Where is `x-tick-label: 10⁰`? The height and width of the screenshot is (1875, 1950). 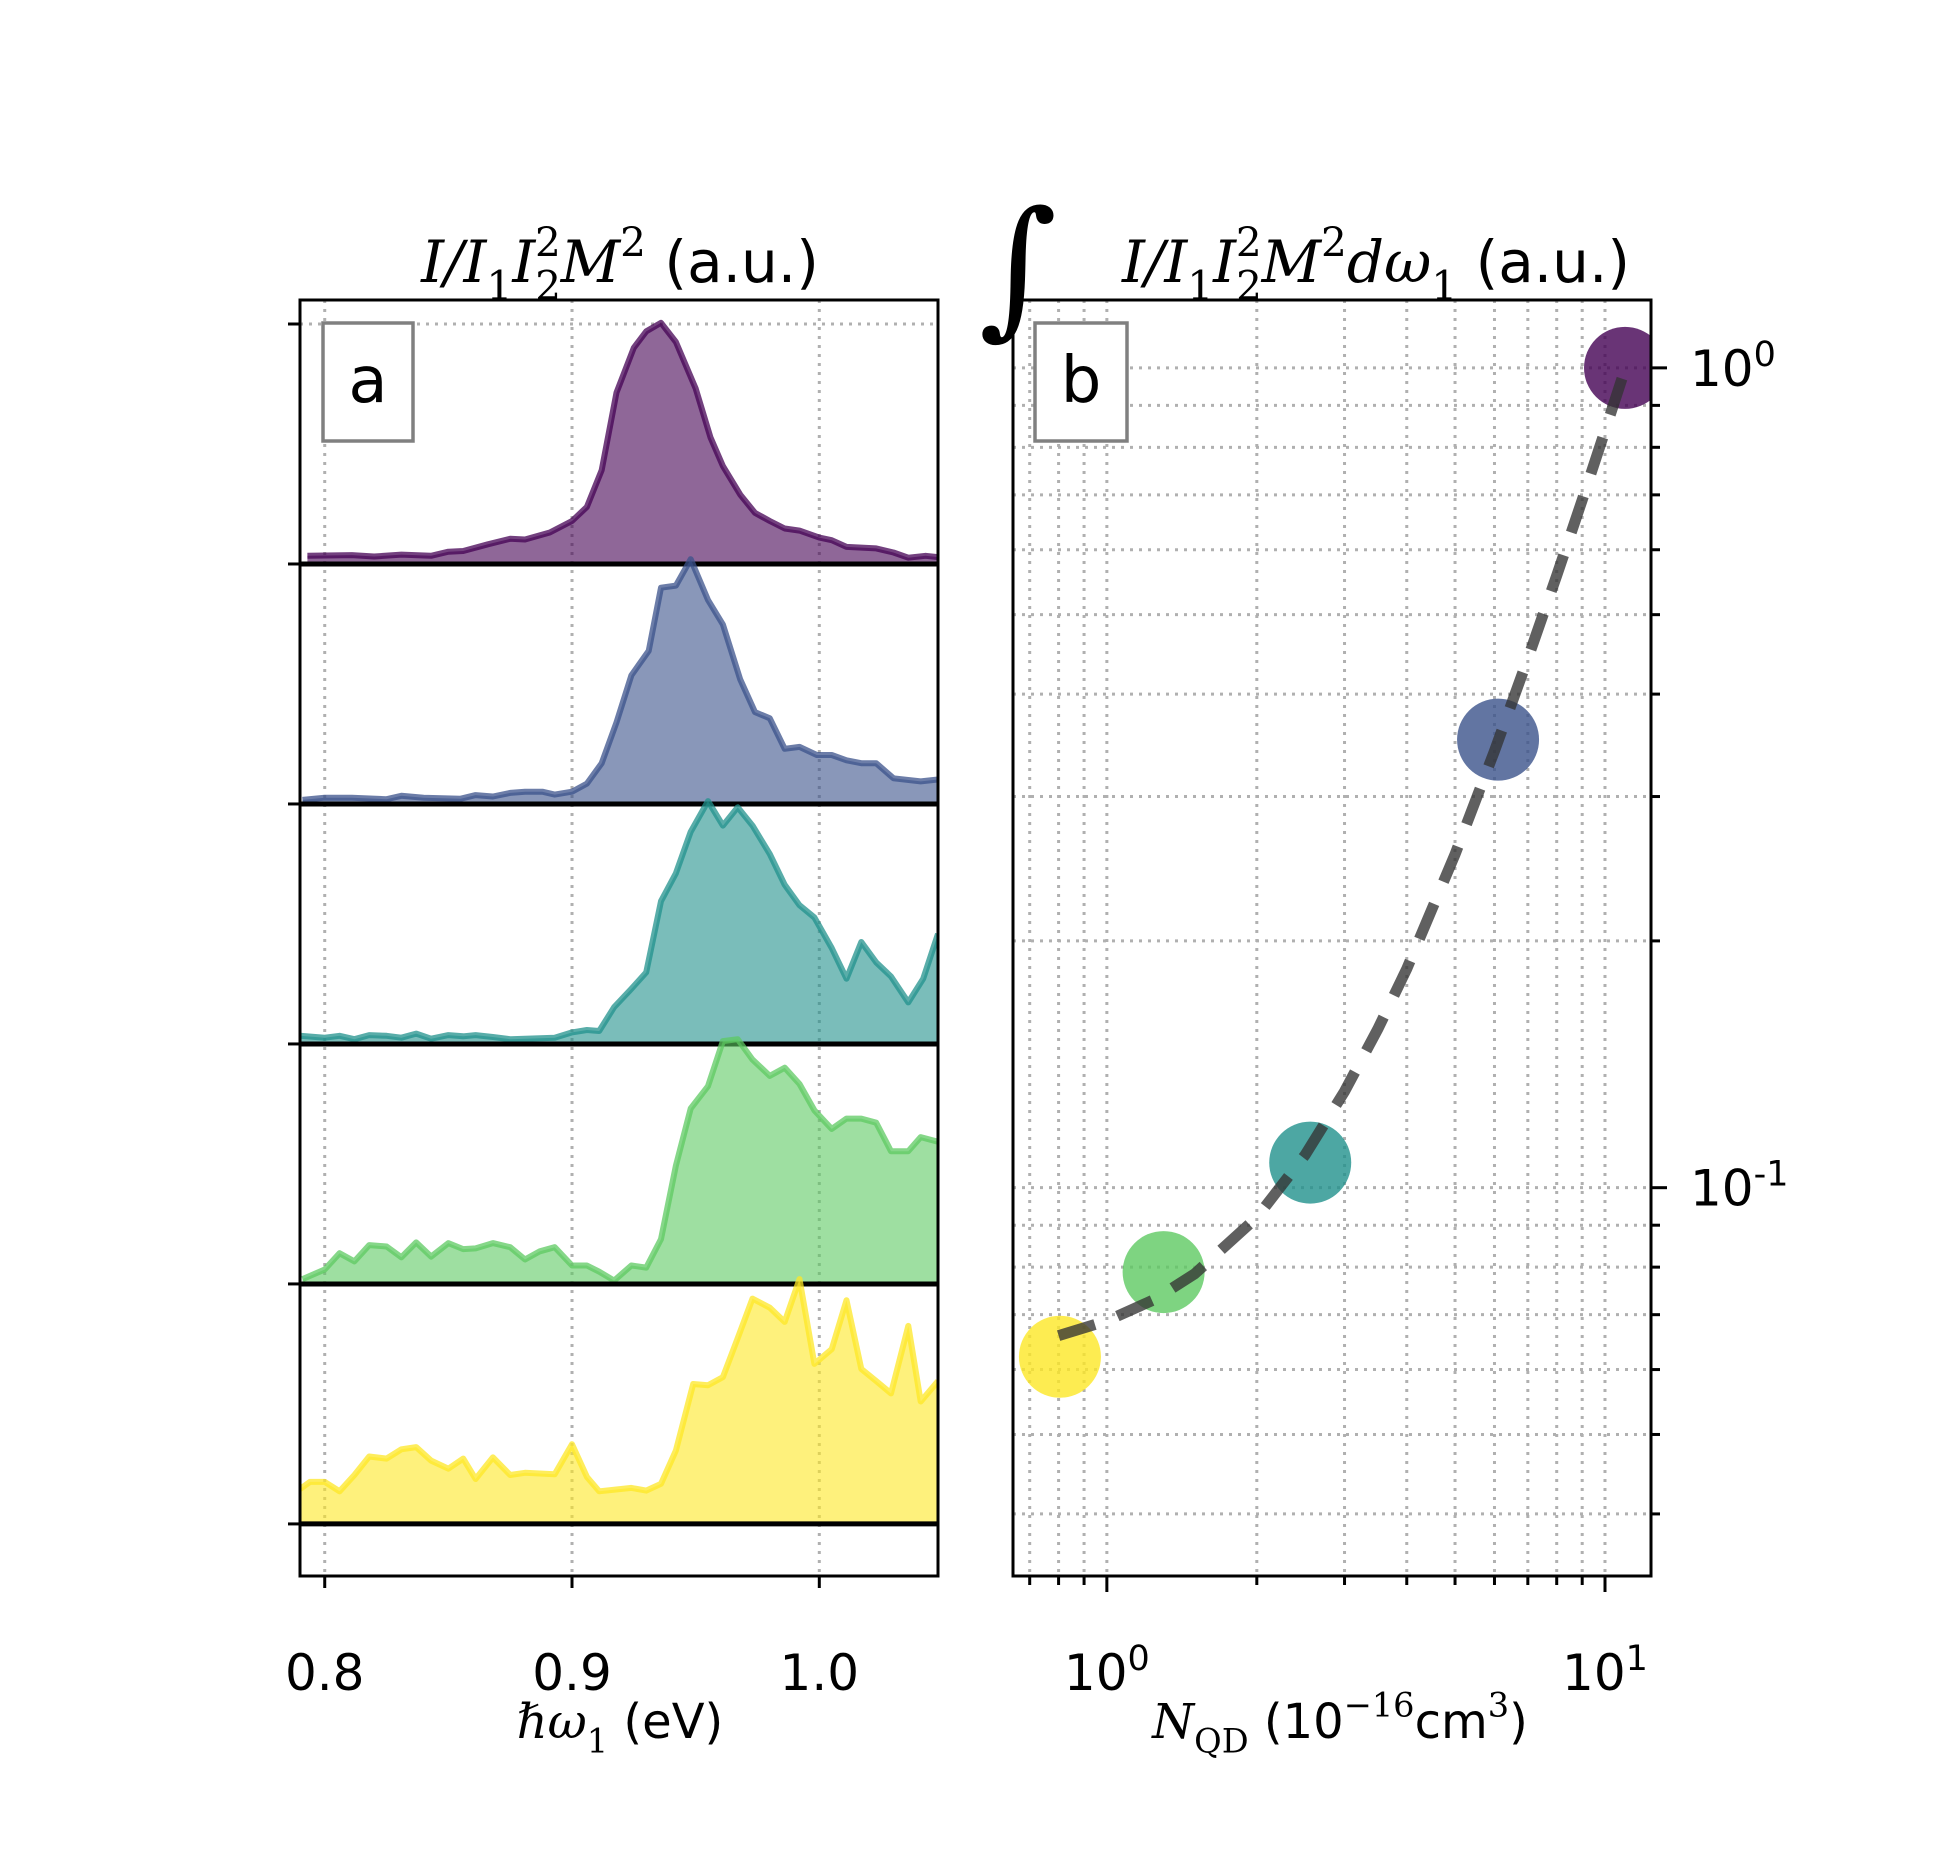
x-tick-label: 10⁰ is located at coordinates (1107, 1670).